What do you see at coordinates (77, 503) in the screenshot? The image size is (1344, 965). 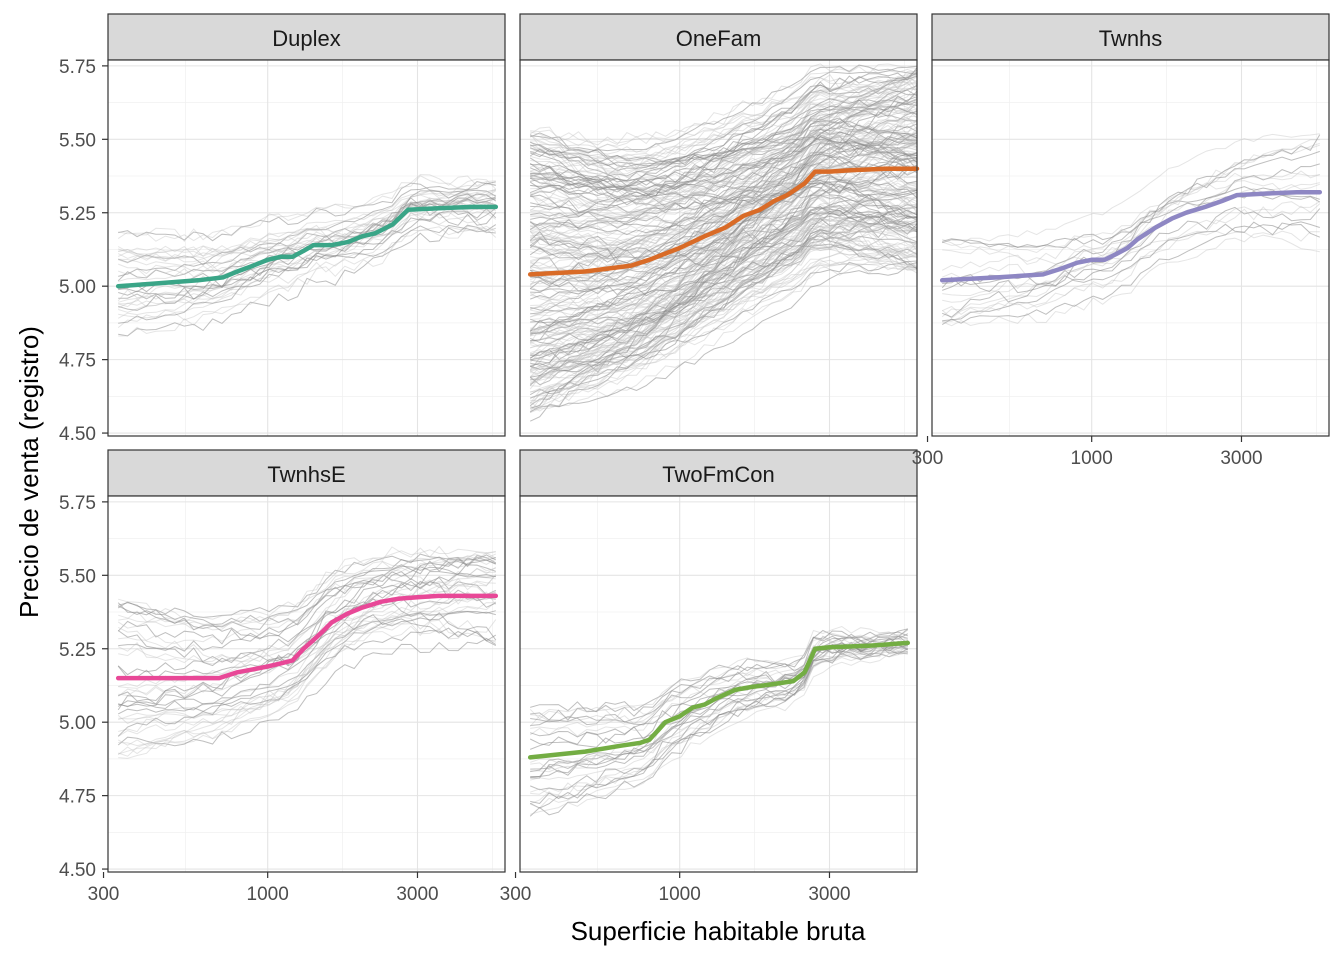 I see `y-tick-label: 5.75` at bounding box center [77, 503].